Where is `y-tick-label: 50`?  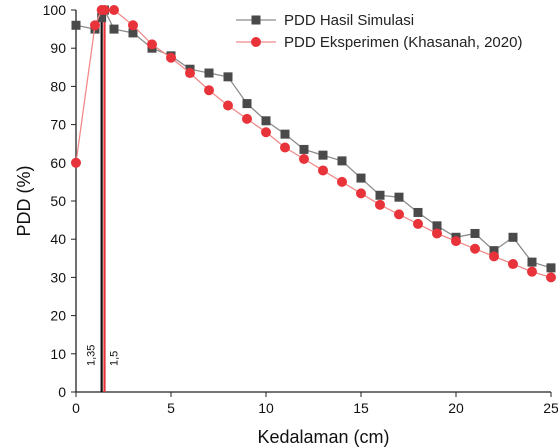
y-tick-label: 50 is located at coordinates (58, 201).